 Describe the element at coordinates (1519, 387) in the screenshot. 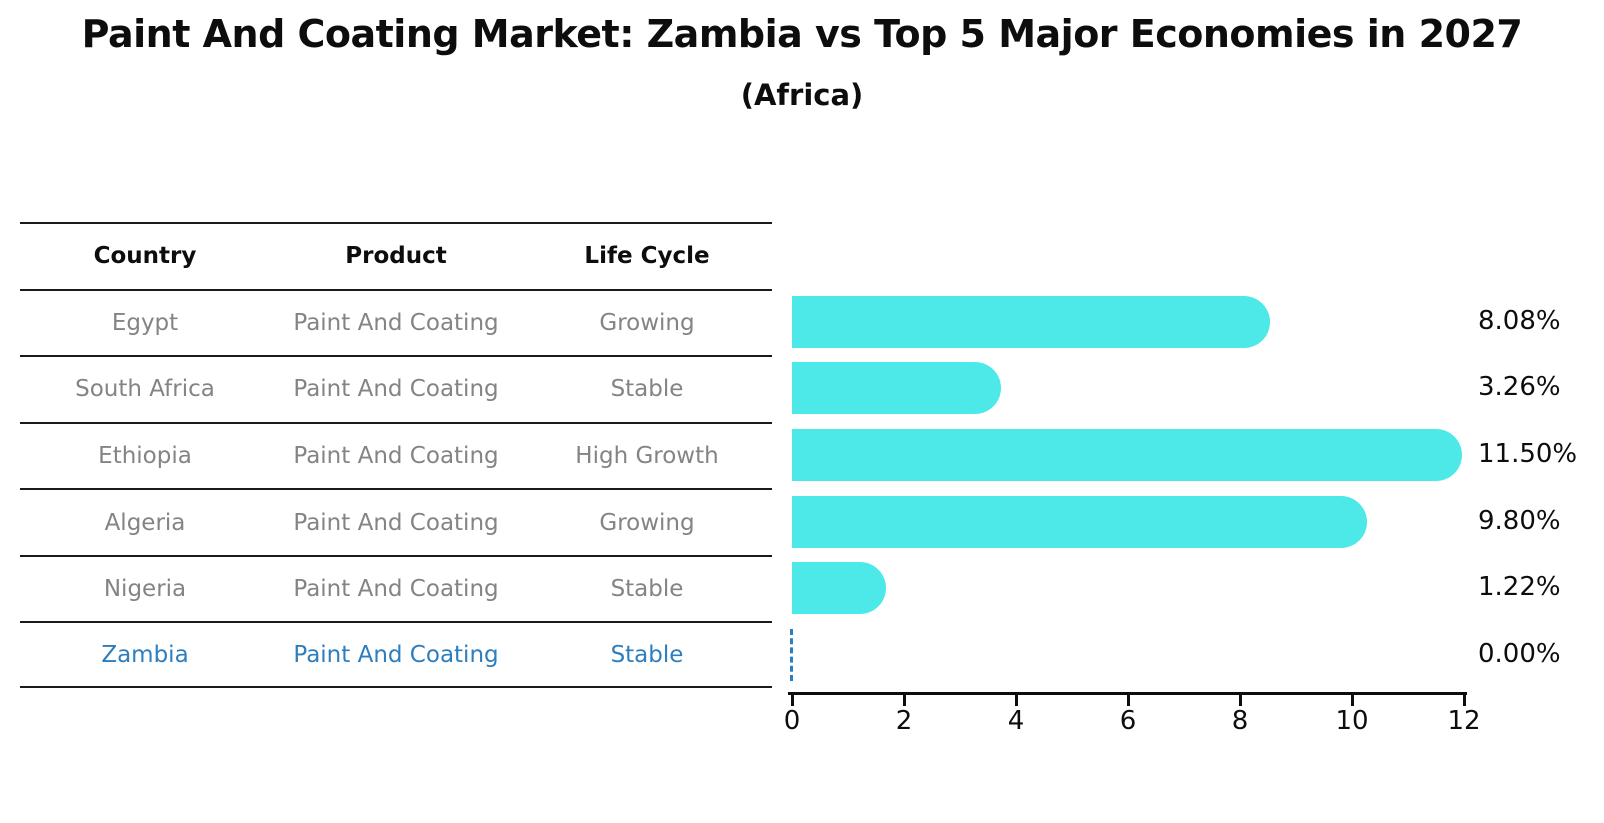

I see `value-label-south-africa: 3.26%` at that location.